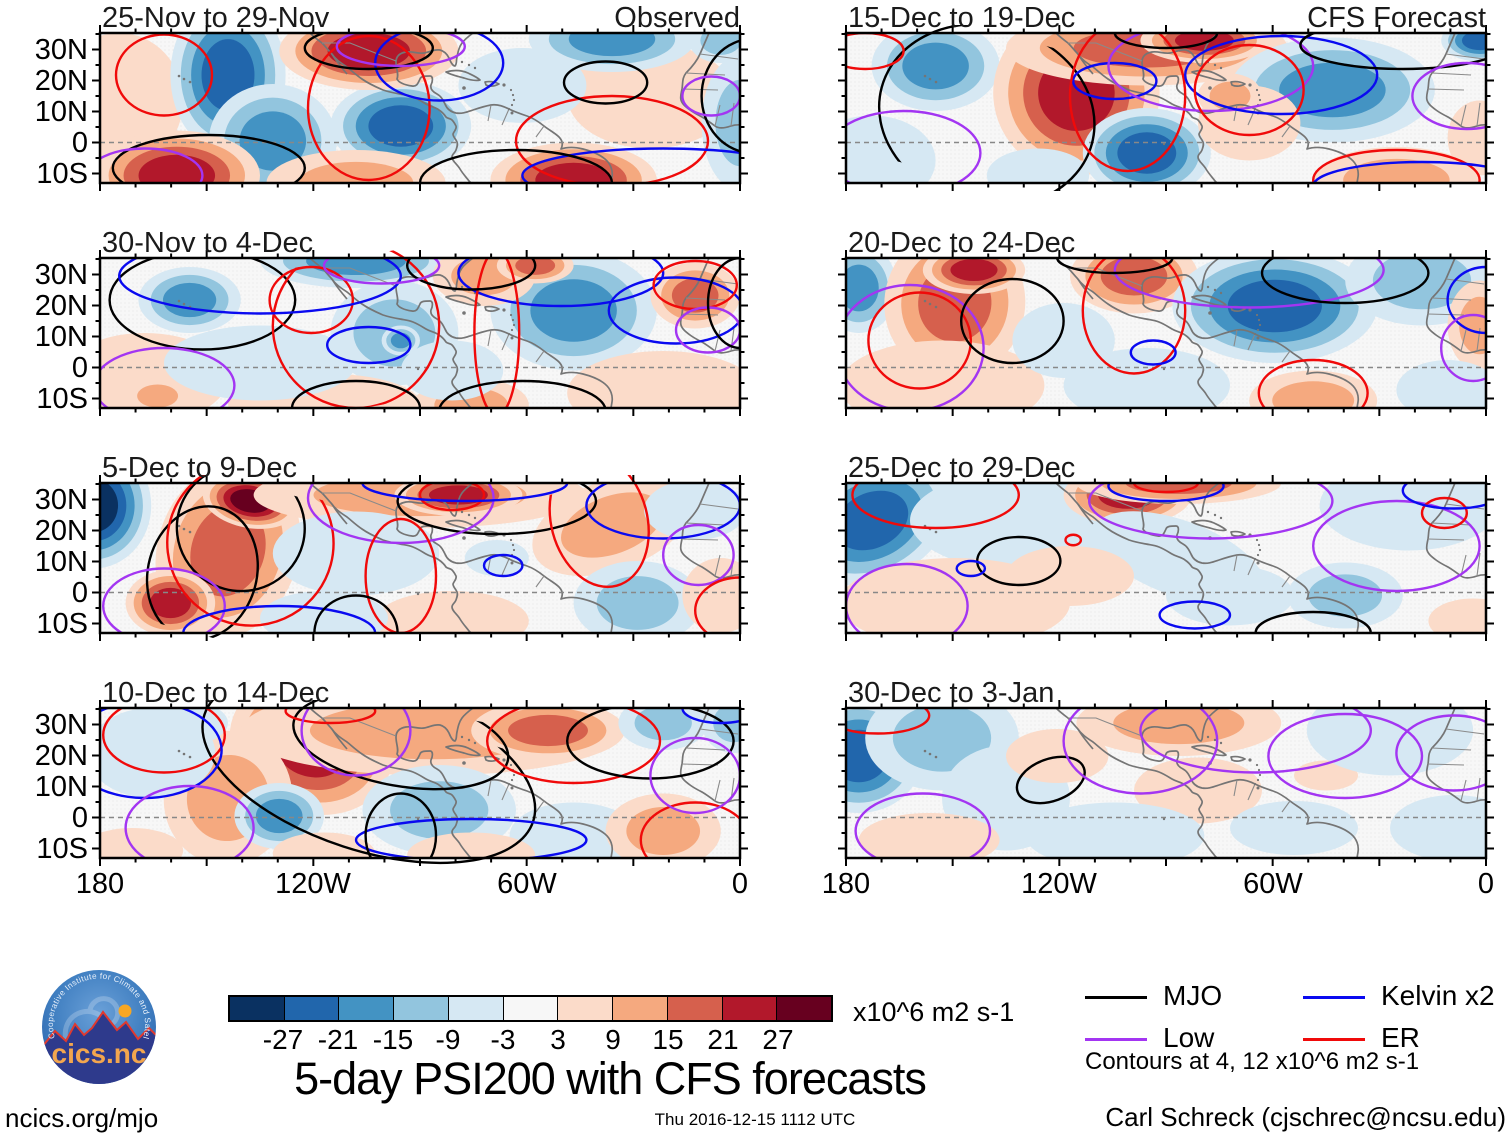  Describe the element at coordinates (668, 1039) in the screenshot. I see `colorbar-tick-15: 15` at that location.